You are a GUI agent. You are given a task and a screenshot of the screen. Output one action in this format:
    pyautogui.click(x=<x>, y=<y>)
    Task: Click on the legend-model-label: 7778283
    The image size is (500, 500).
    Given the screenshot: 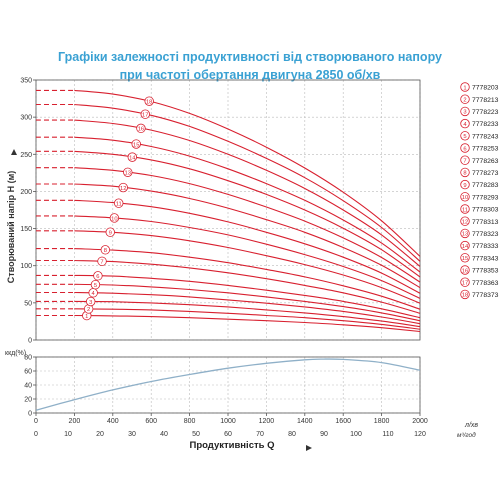 What is the action you would take?
    pyautogui.click(x=485, y=185)
    